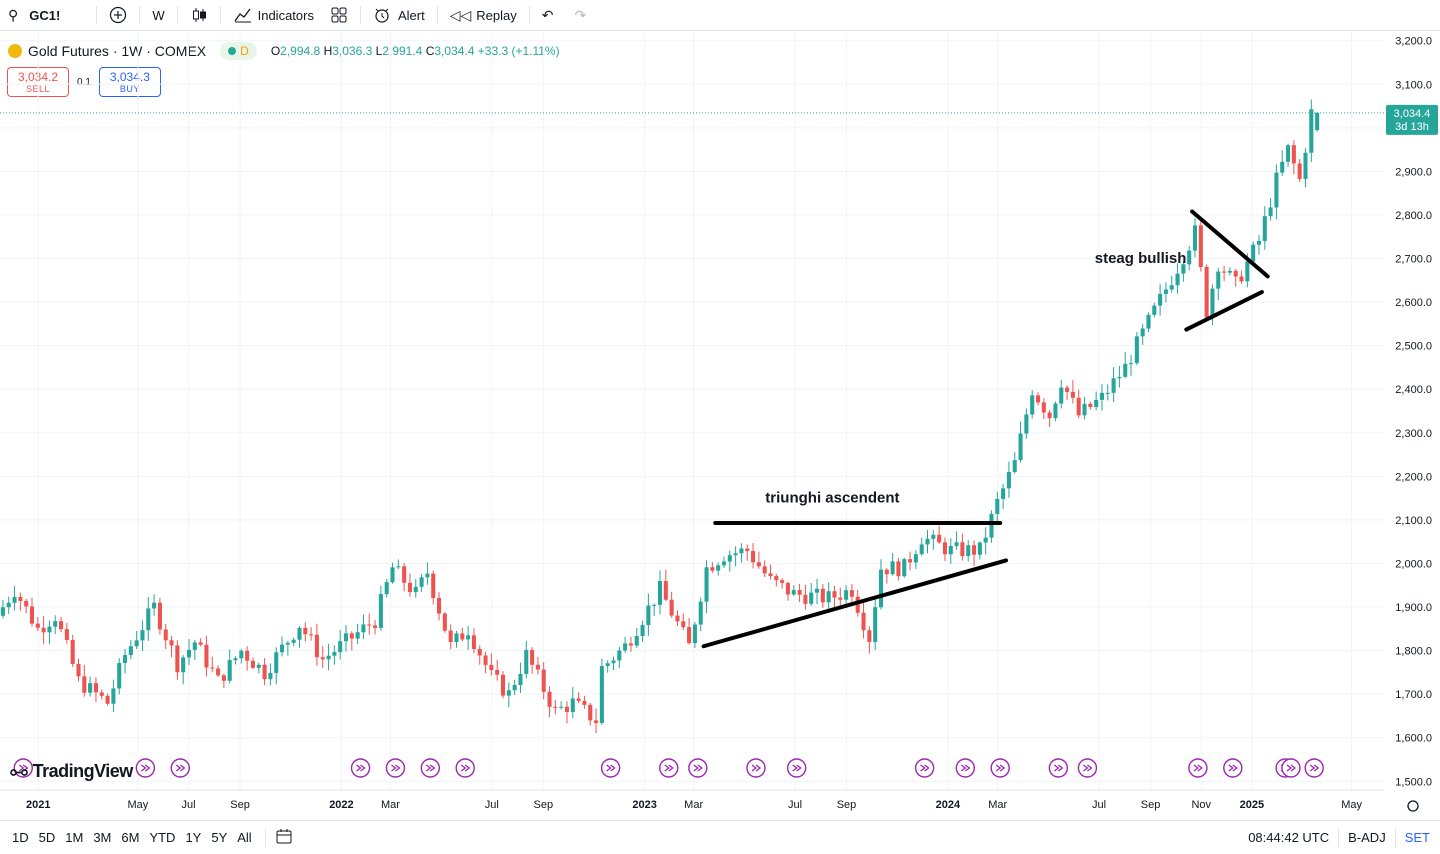 The height and width of the screenshot is (854, 1440). Describe the element at coordinates (1413, 806) in the screenshot. I see `settings-gear-icon` at that location.